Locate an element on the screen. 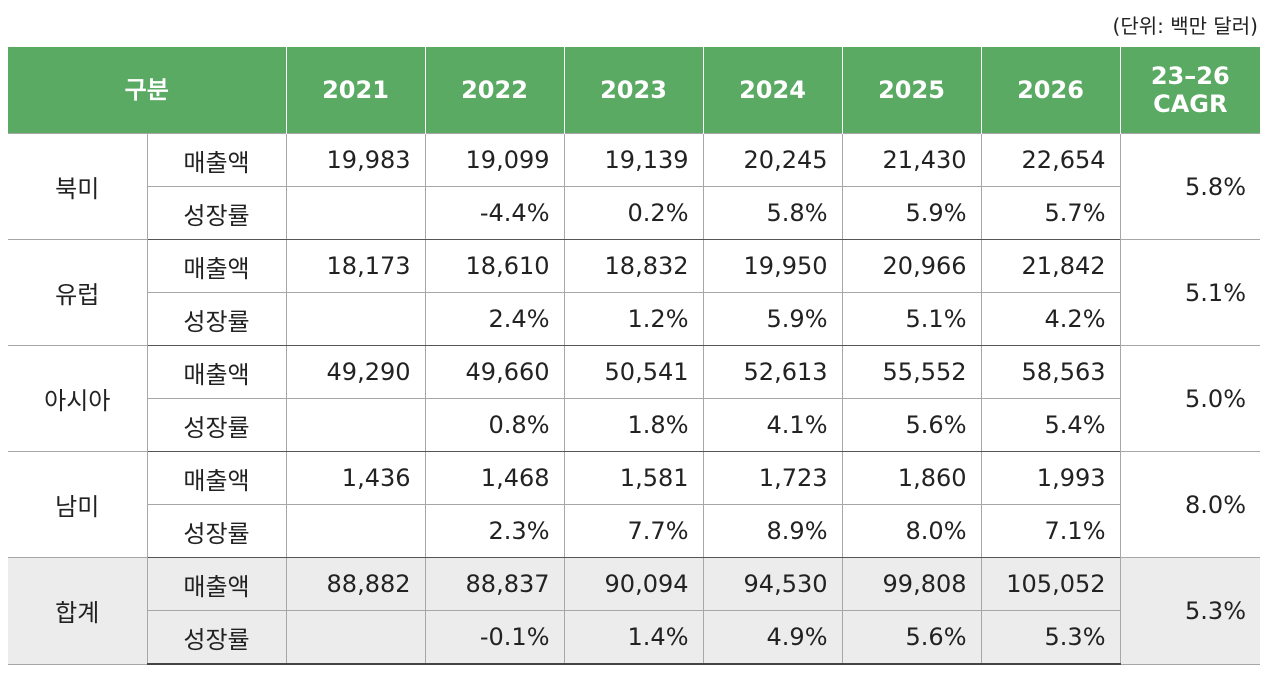 The image size is (1270, 686). header-cagr-label: CAGR is located at coordinates (1190, 104).